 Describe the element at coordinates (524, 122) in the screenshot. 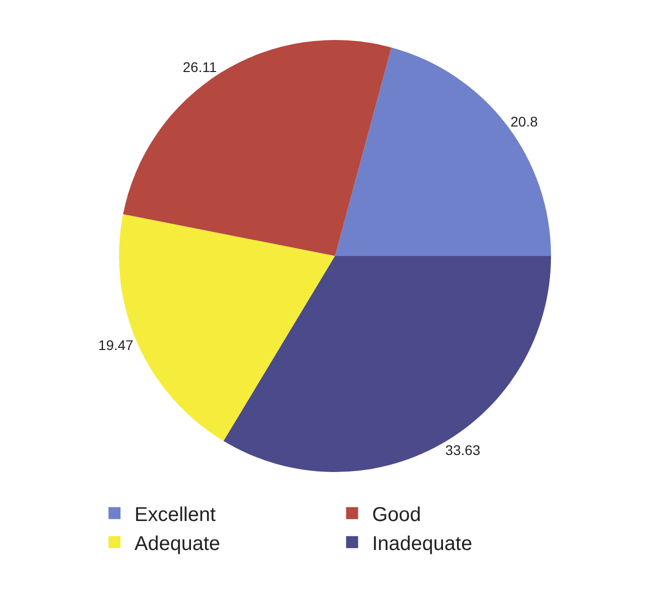

I see `data-label: 20.8` at that location.